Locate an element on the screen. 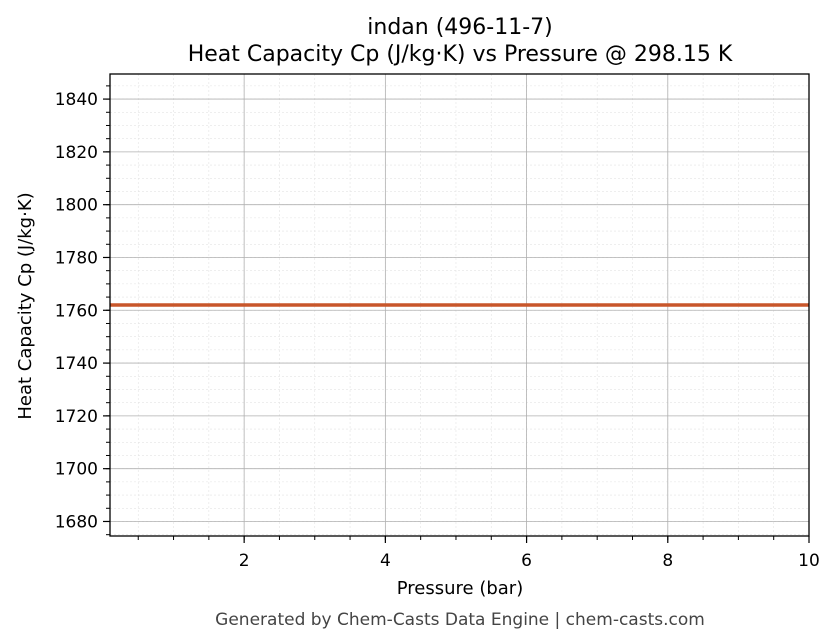 This screenshot has width=836, height=644. x-tick-label: 4 is located at coordinates (385, 561).